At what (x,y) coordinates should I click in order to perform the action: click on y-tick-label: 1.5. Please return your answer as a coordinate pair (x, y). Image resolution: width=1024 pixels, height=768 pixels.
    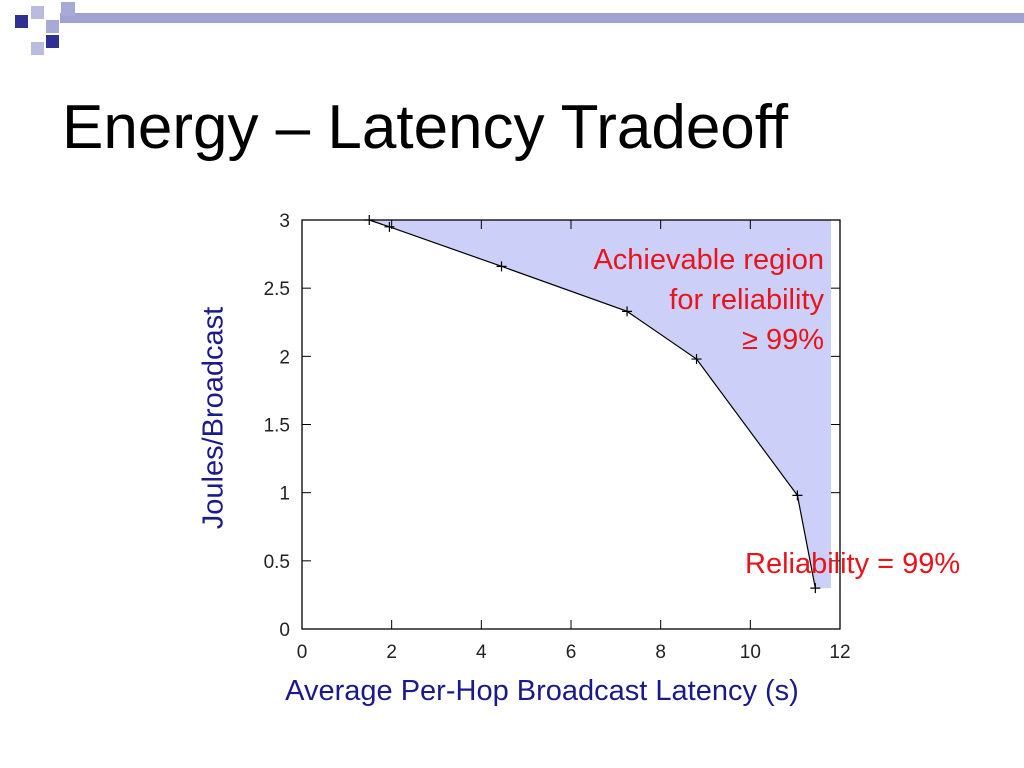
    Looking at the image, I should click on (277, 426).